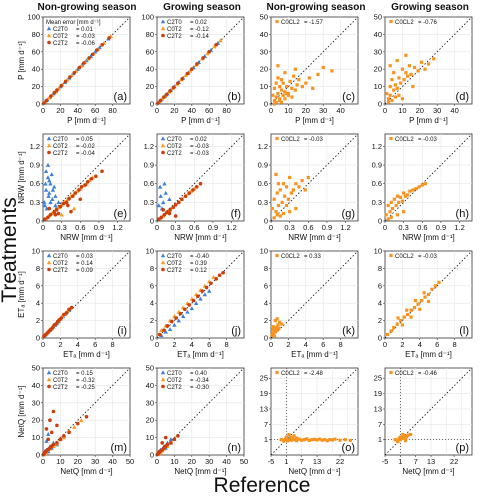  I want to click on x-tick-label: 60, so click(95, 110).